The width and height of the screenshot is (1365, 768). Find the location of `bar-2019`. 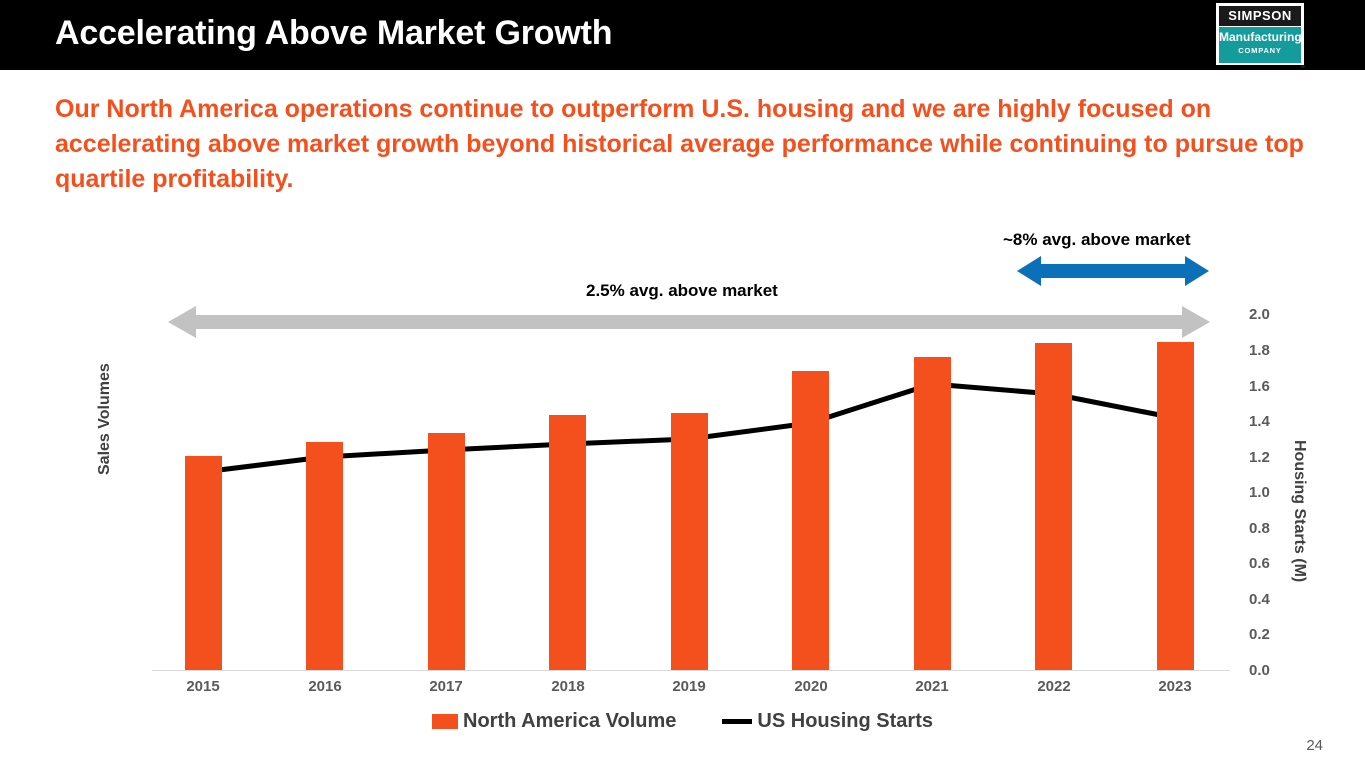

bar-2019 is located at coordinates (689, 541).